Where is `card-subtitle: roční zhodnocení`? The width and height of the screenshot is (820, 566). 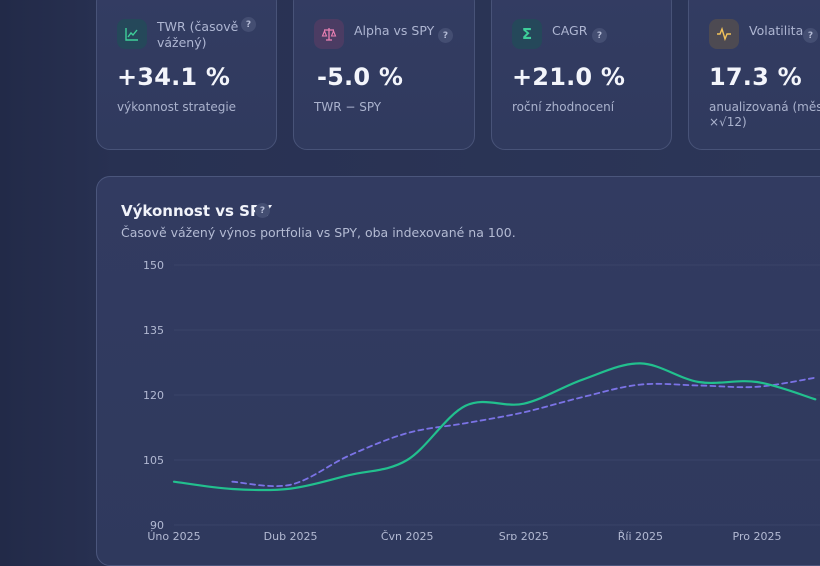 card-subtitle: roční zhodnocení is located at coordinates (563, 107).